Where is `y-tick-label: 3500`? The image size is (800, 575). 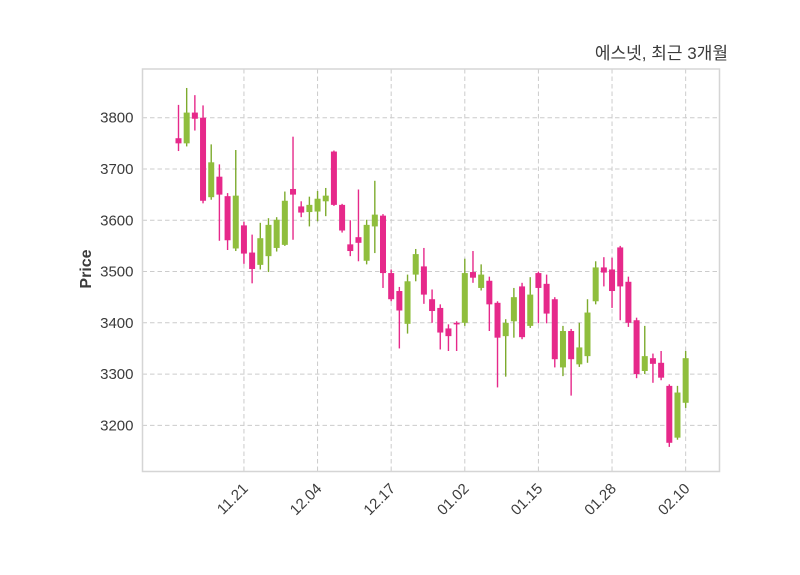
y-tick-label: 3500 is located at coordinates (116, 272).